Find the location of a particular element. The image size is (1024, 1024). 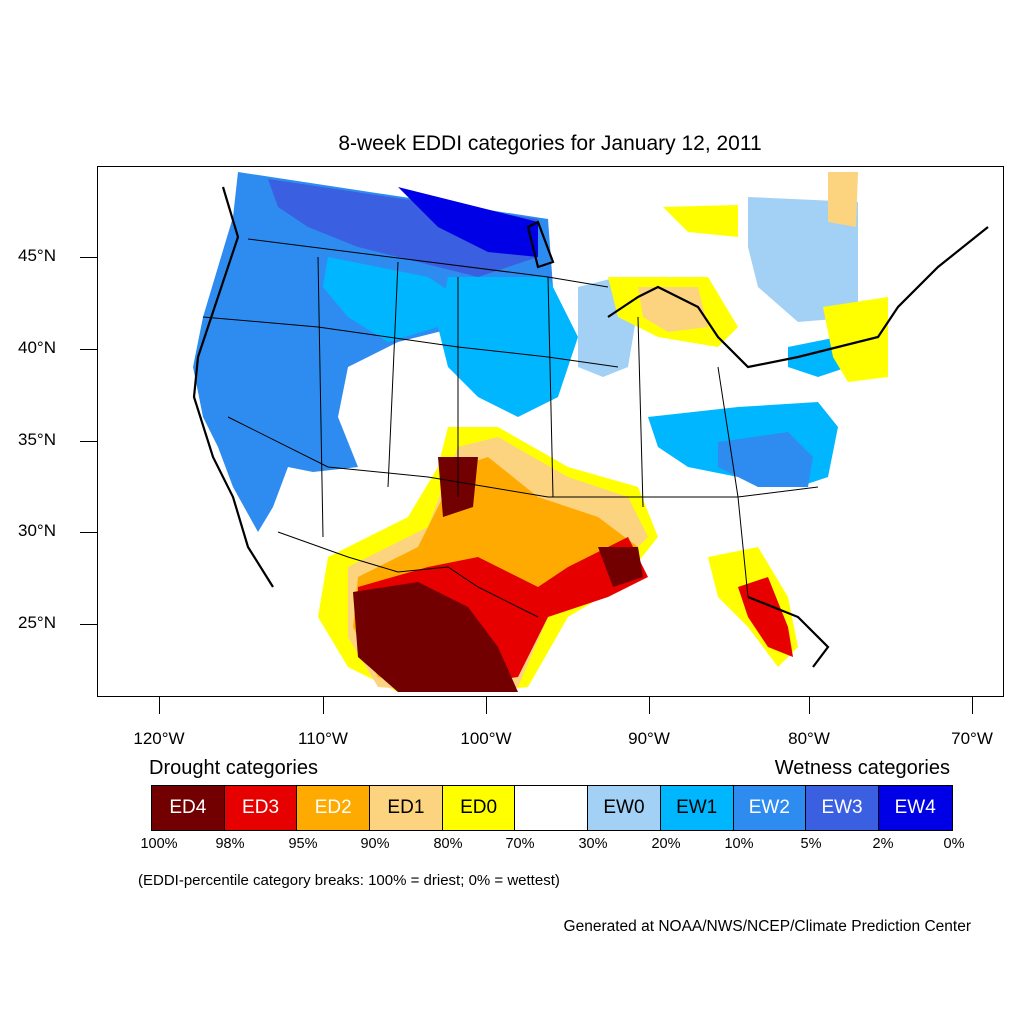

percent-label: 0% is located at coordinates (954, 844).